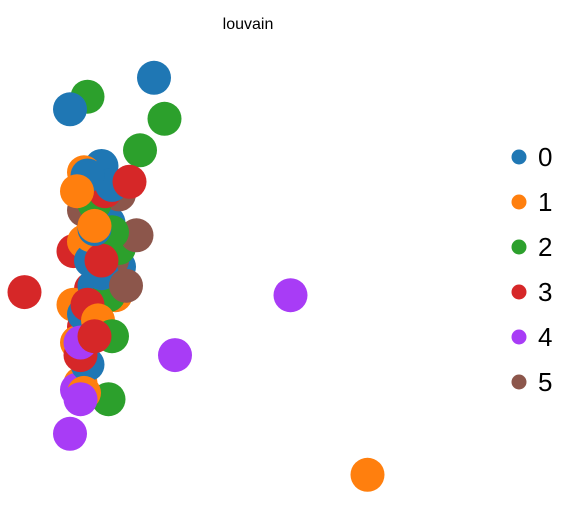 This screenshot has height=513, width=584. What do you see at coordinates (531, 337) in the screenshot?
I see `legend-item-4: 4` at bounding box center [531, 337].